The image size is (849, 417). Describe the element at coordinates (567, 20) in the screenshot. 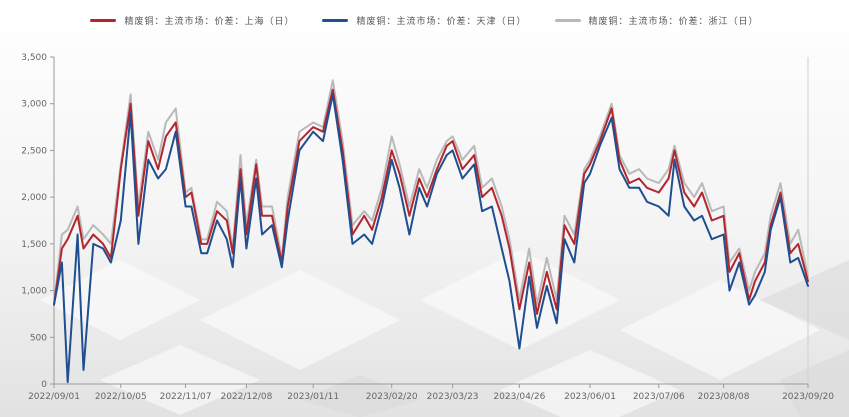

I see `legend-swatch-zhejiang` at that location.